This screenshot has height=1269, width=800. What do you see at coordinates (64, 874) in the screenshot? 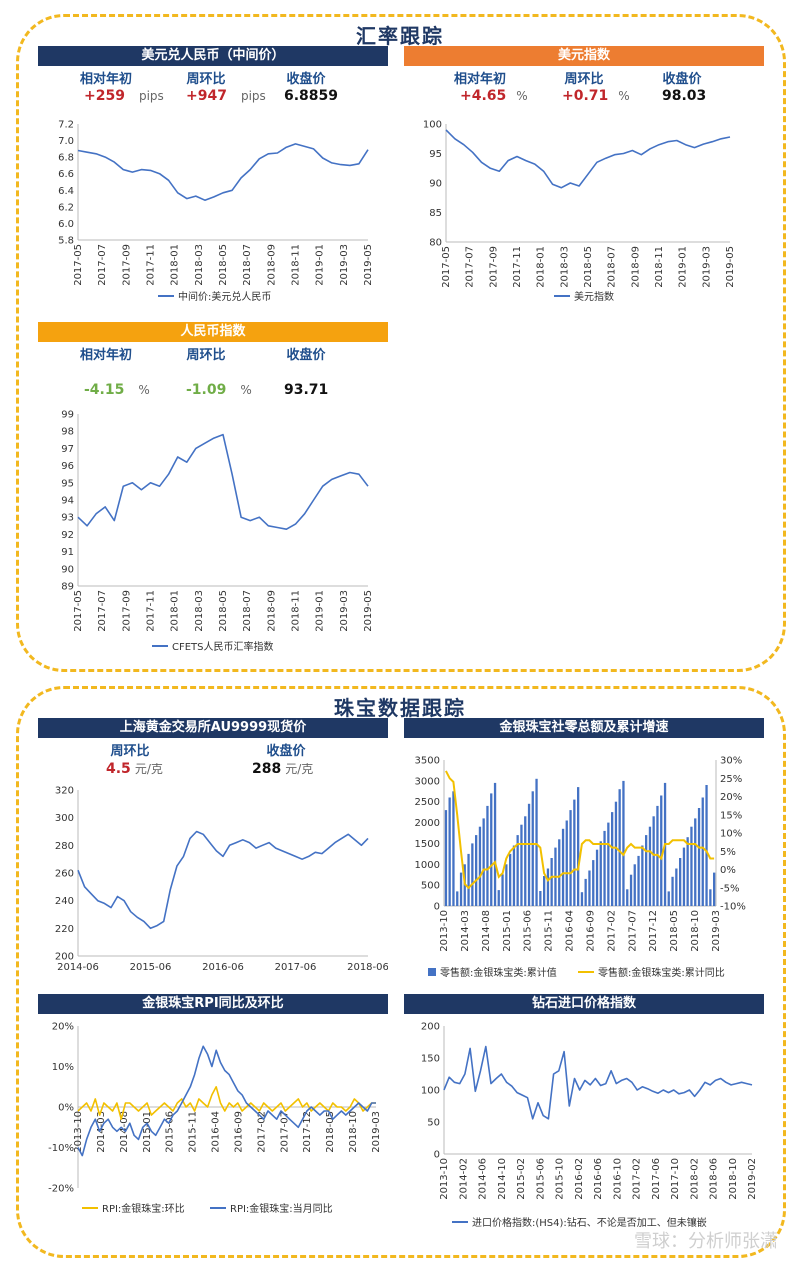
I see `gold-y-tick: 260` at bounding box center [64, 874].